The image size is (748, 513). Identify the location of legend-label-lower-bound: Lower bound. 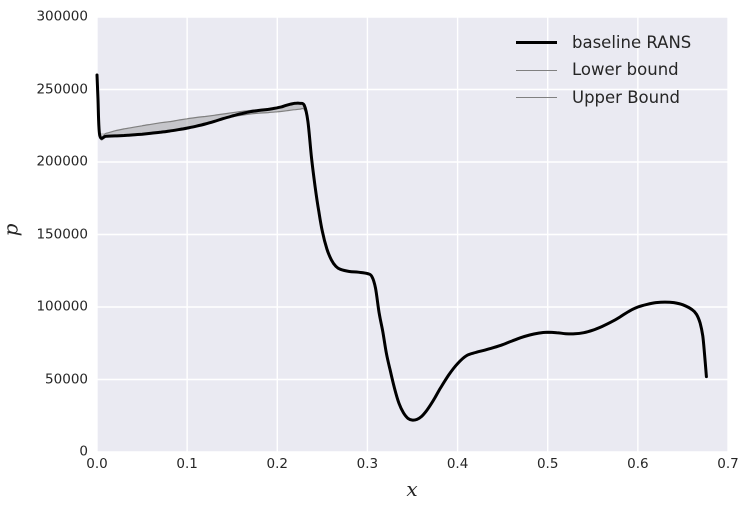
(625, 69).